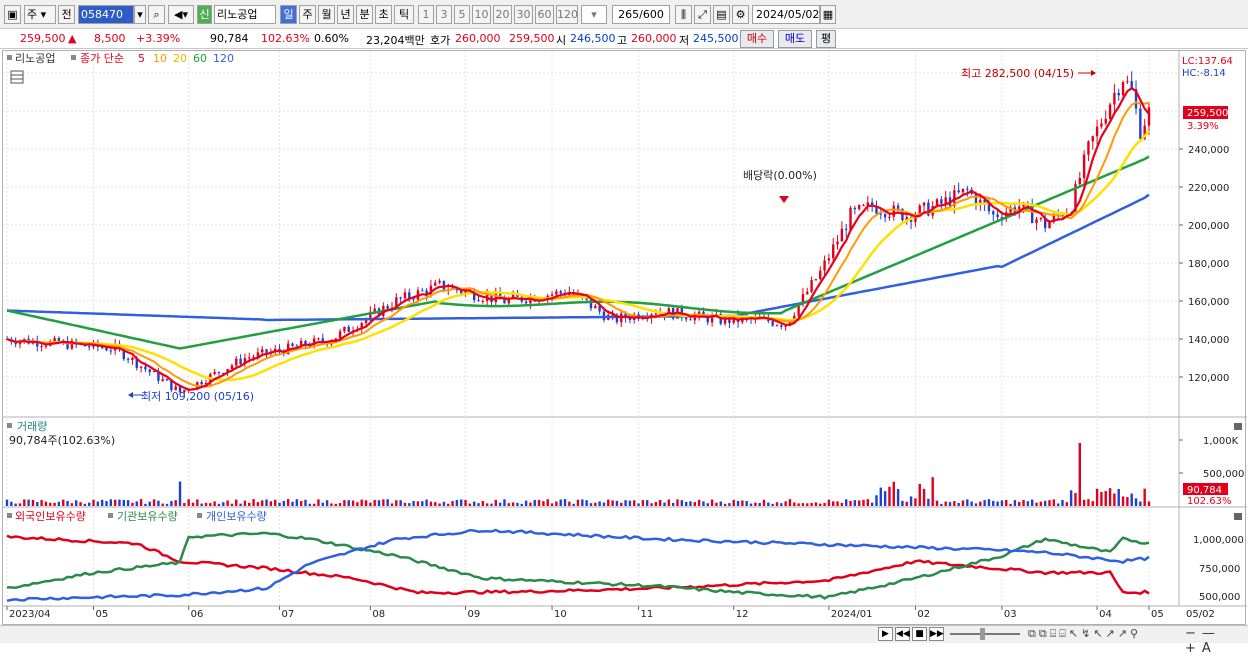 This screenshot has height=656, width=1248. Describe the element at coordinates (444, 14) in the screenshot. I see `interval-3: 3` at that location.